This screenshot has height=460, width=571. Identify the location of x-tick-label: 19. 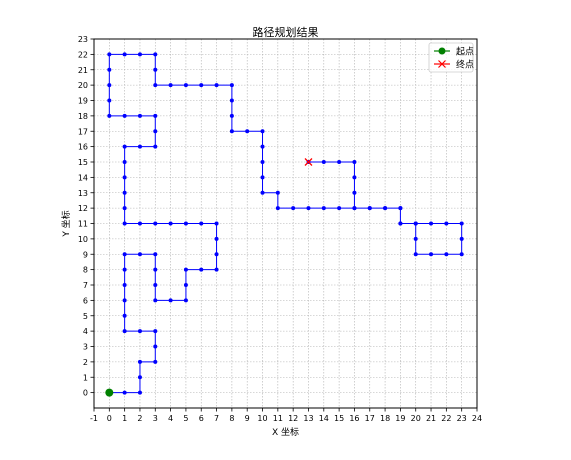
(400, 418).